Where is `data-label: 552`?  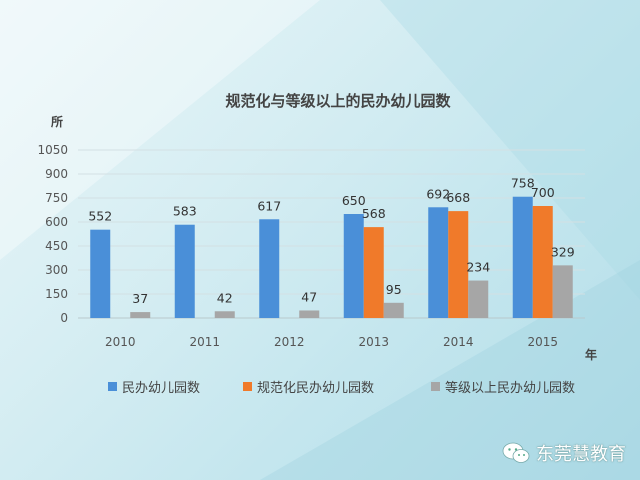
data-label: 552 is located at coordinates (100, 216).